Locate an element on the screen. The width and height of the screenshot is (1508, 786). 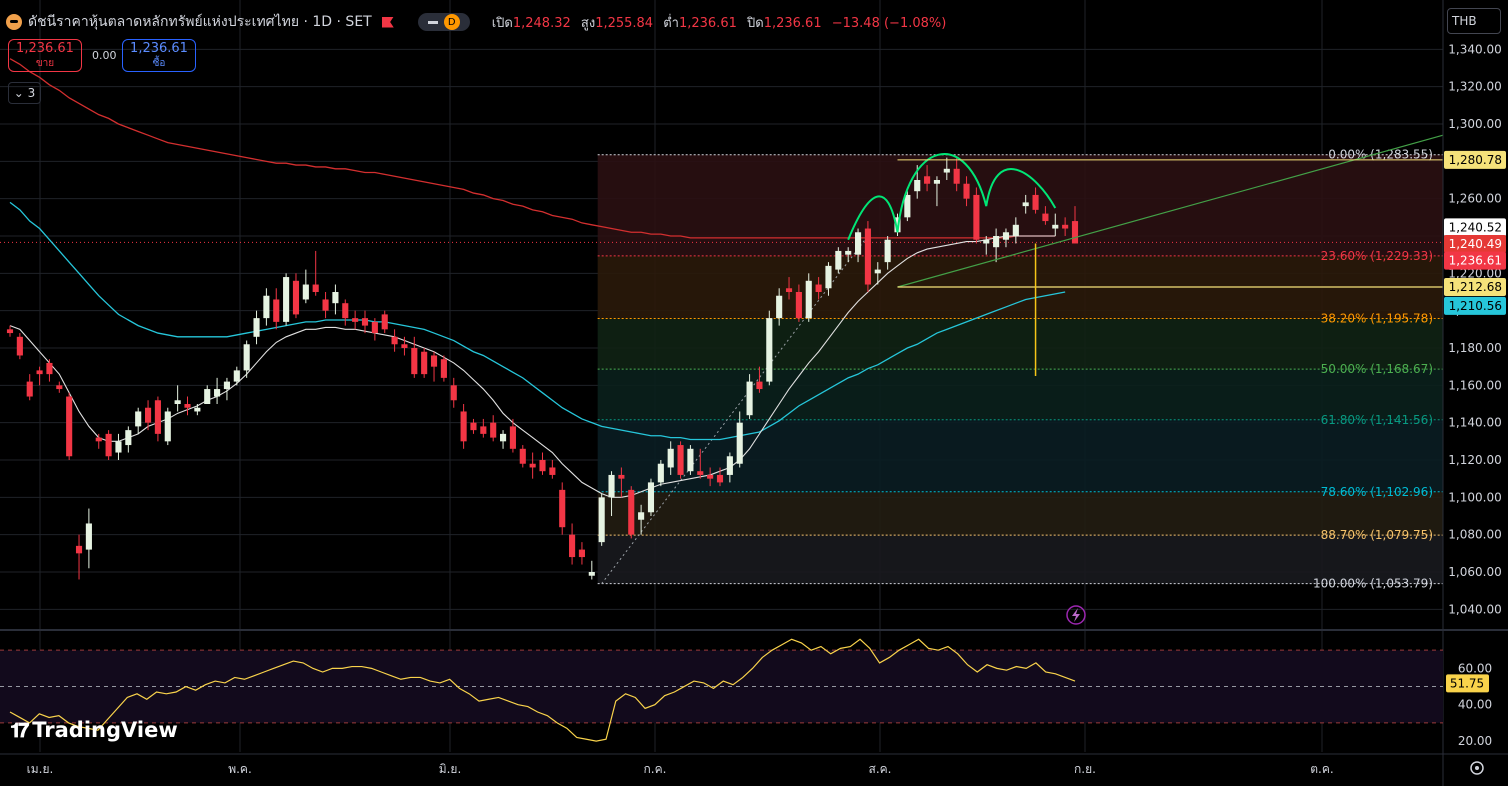
price-label-last: 1,236.61 is located at coordinates (1475, 261).